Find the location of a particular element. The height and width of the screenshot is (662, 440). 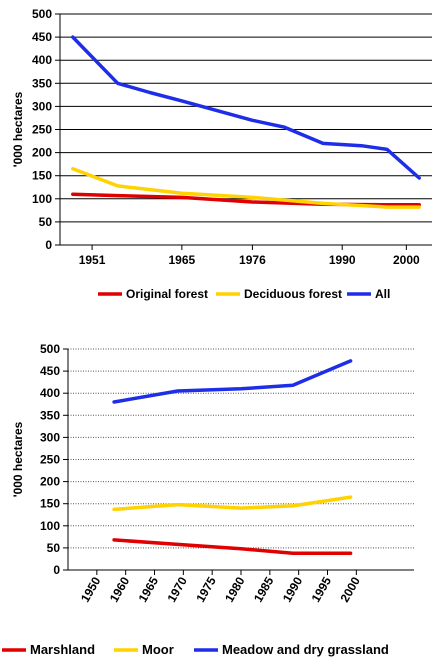

legend-label: Deciduous forest is located at coordinates (293, 294).